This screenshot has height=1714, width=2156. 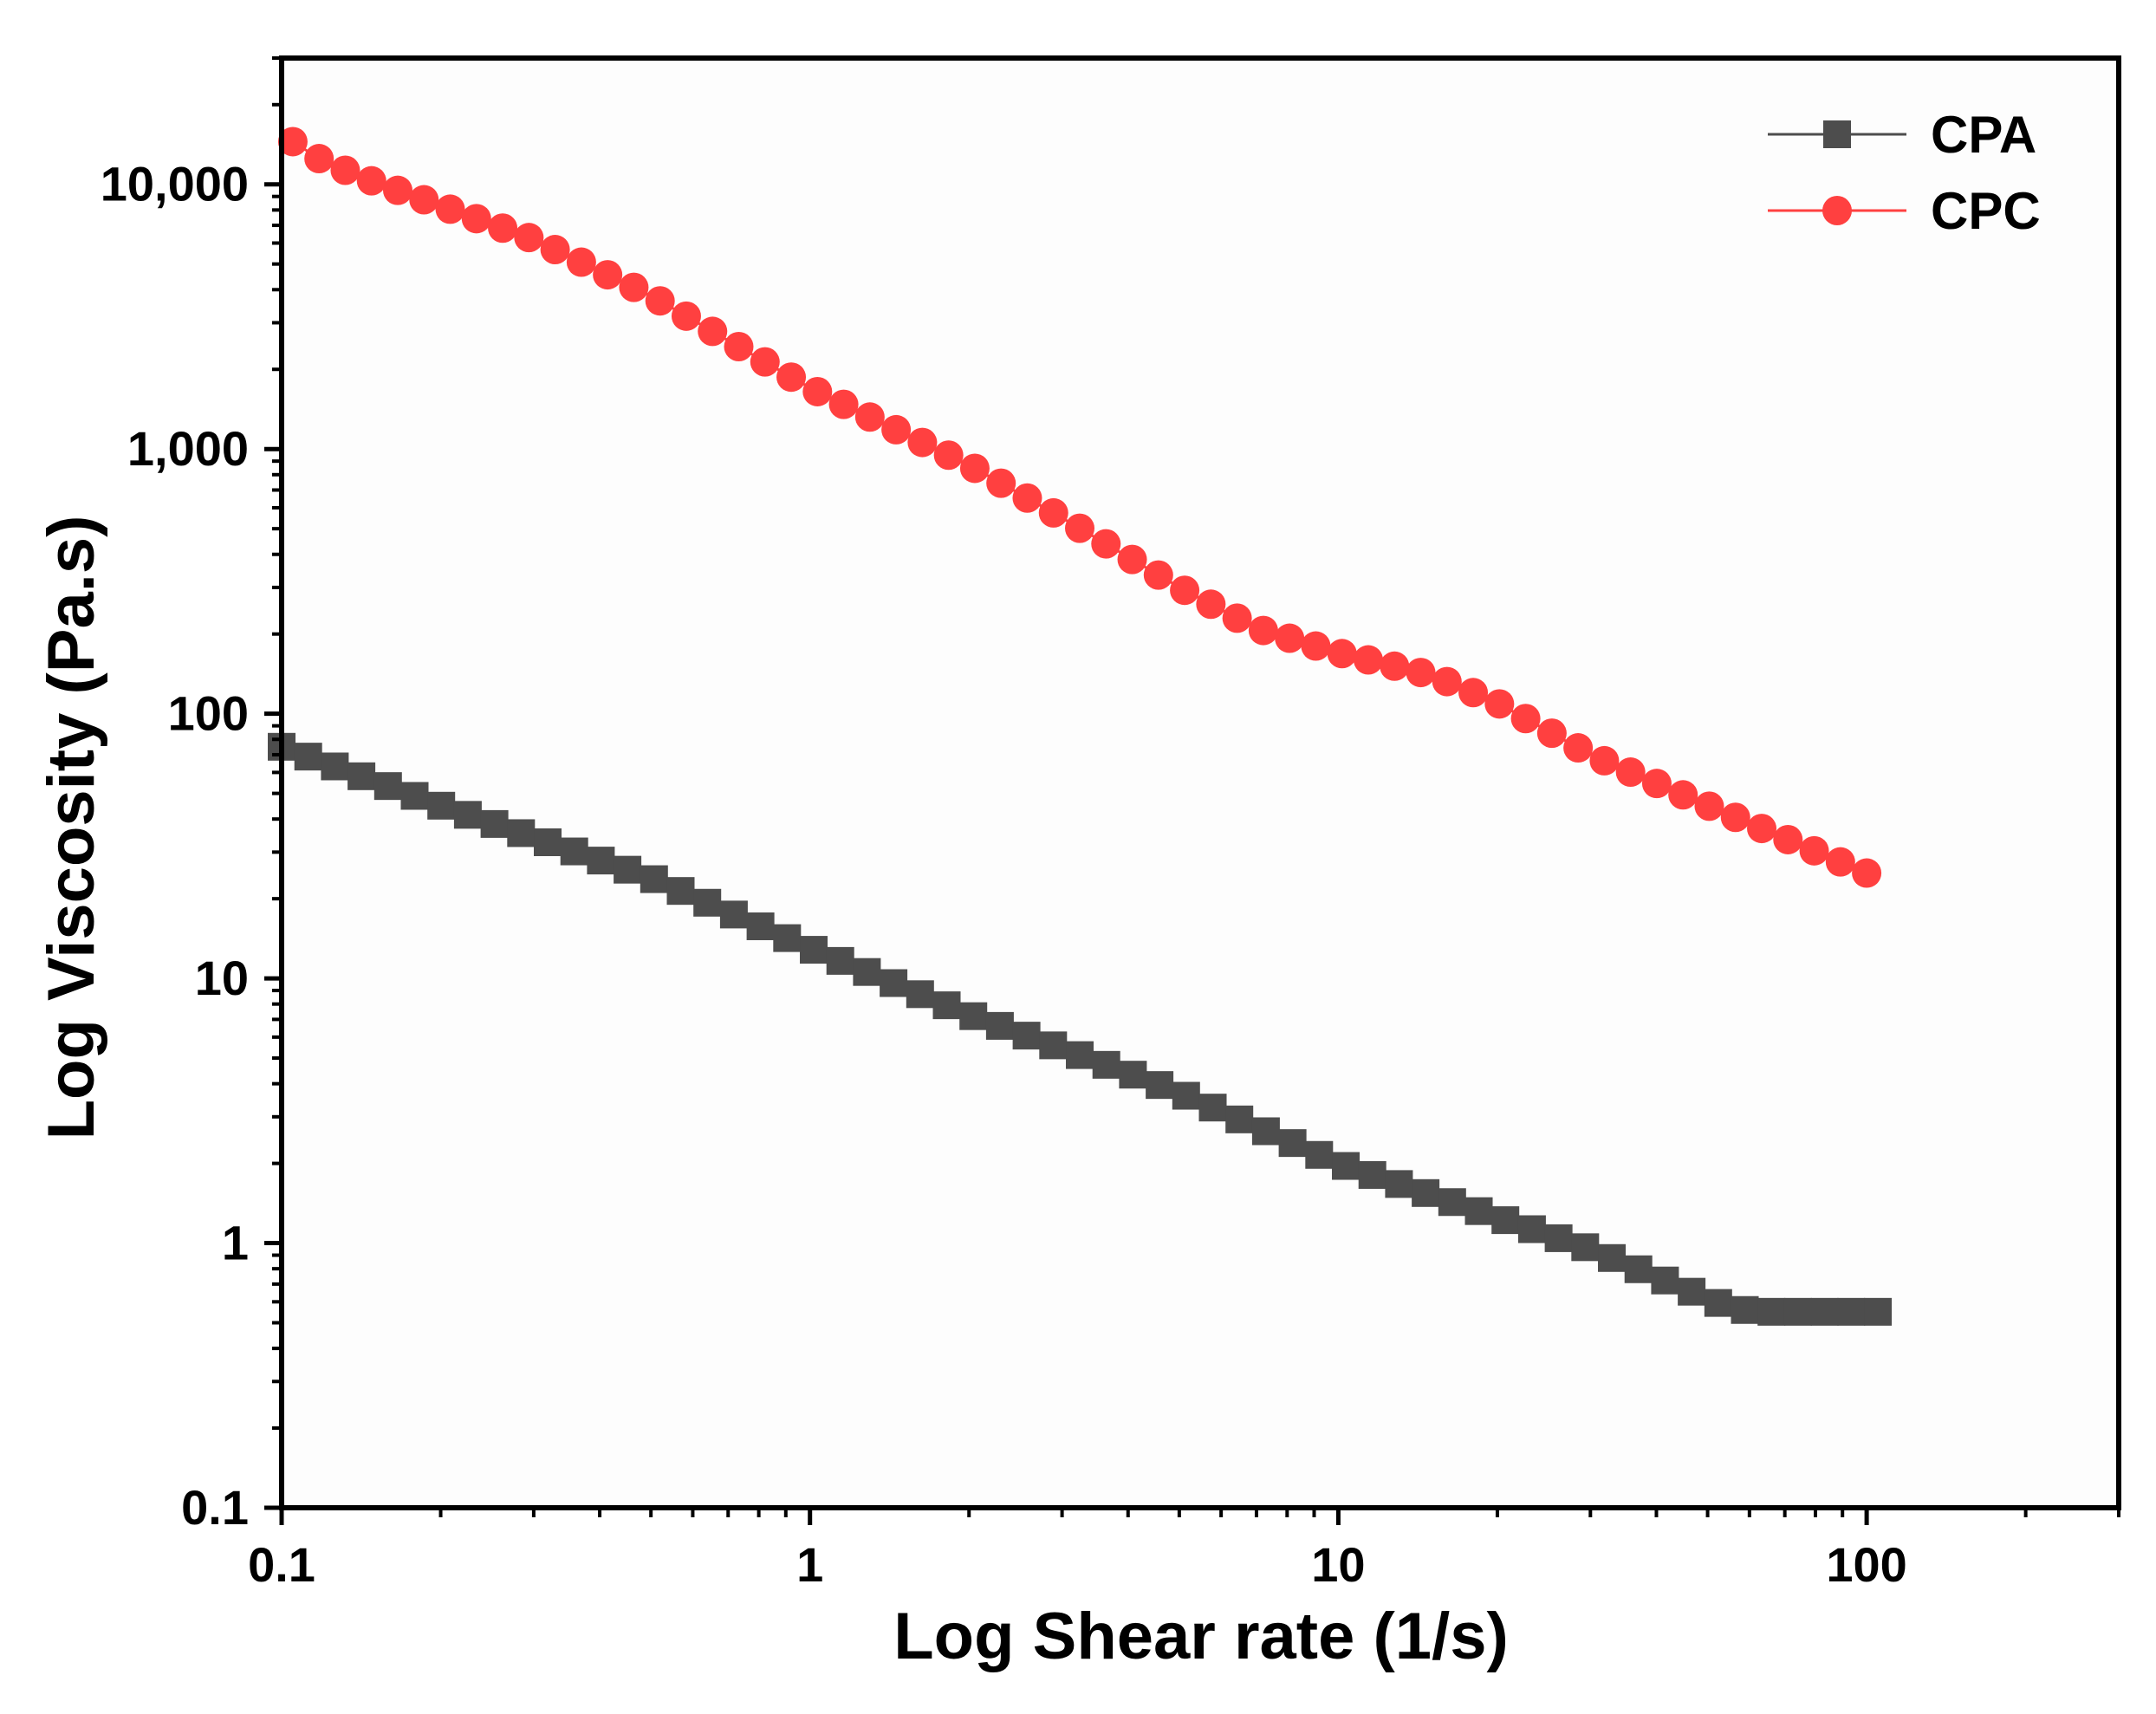 What do you see at coordinates (1837, 210) in the screenshot?
I see `legend-marker-cpc` at bounding box center [1837, 210].